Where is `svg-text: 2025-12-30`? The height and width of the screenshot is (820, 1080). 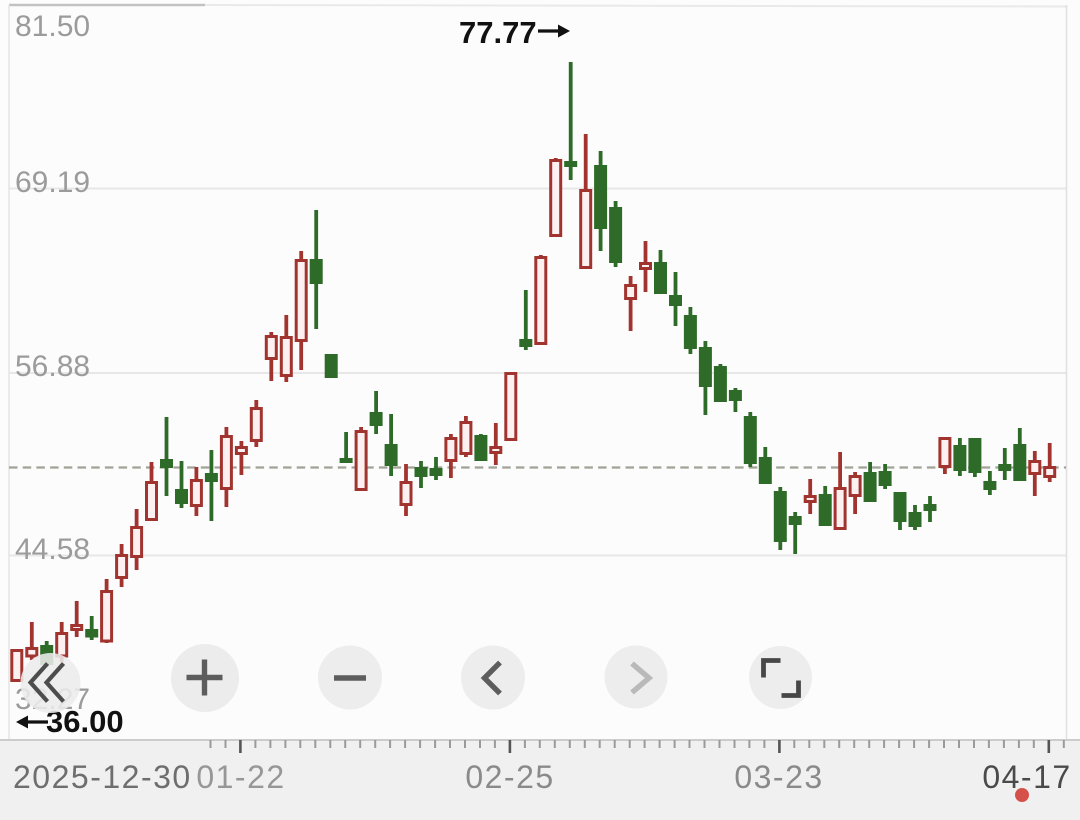
svg-text: 2025-12-30 is located at coordinates (102, 777).